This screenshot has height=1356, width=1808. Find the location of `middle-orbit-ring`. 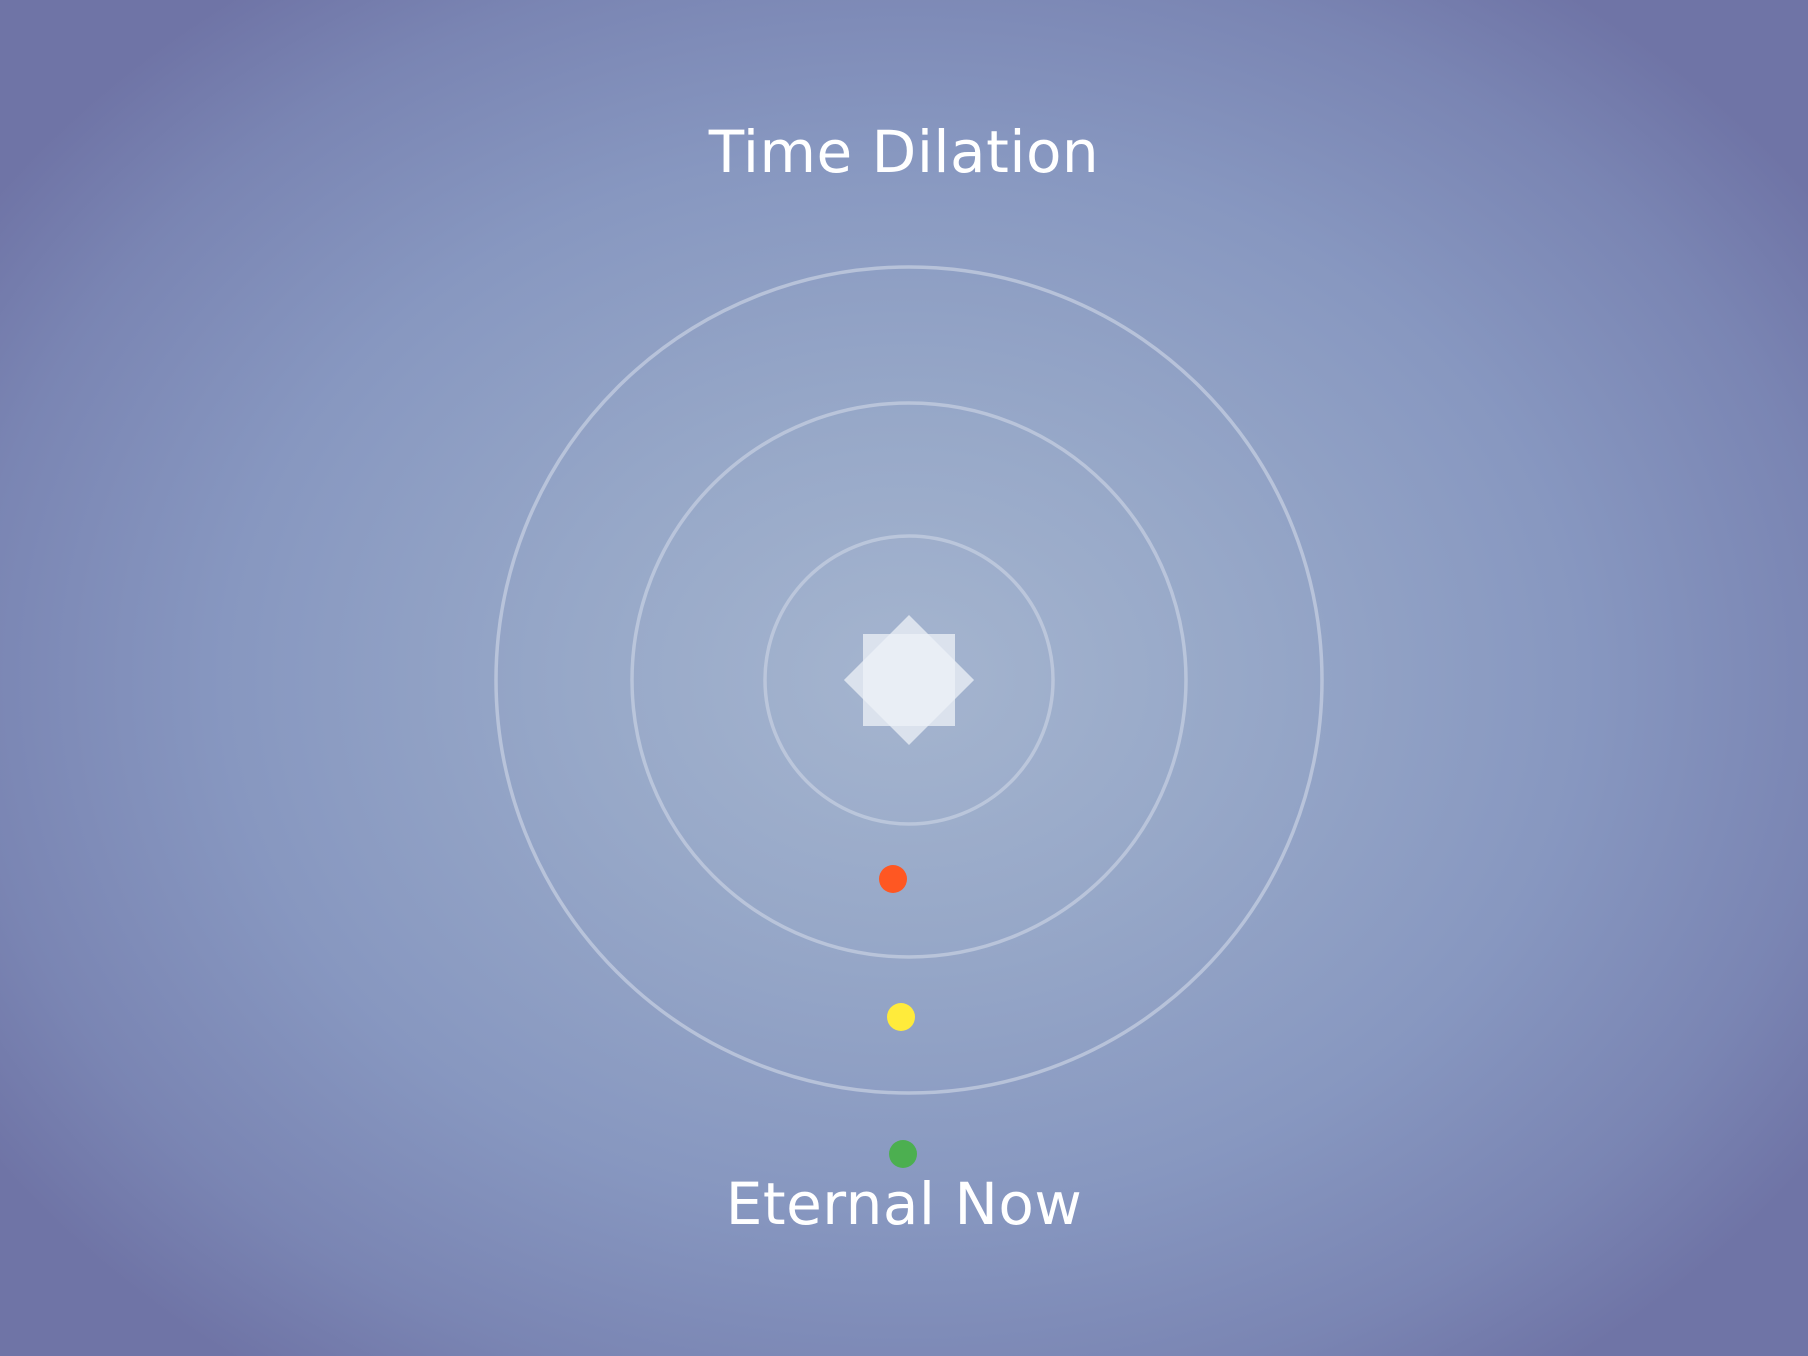

middle-orbit-ring is located at coordinates (909, 680).